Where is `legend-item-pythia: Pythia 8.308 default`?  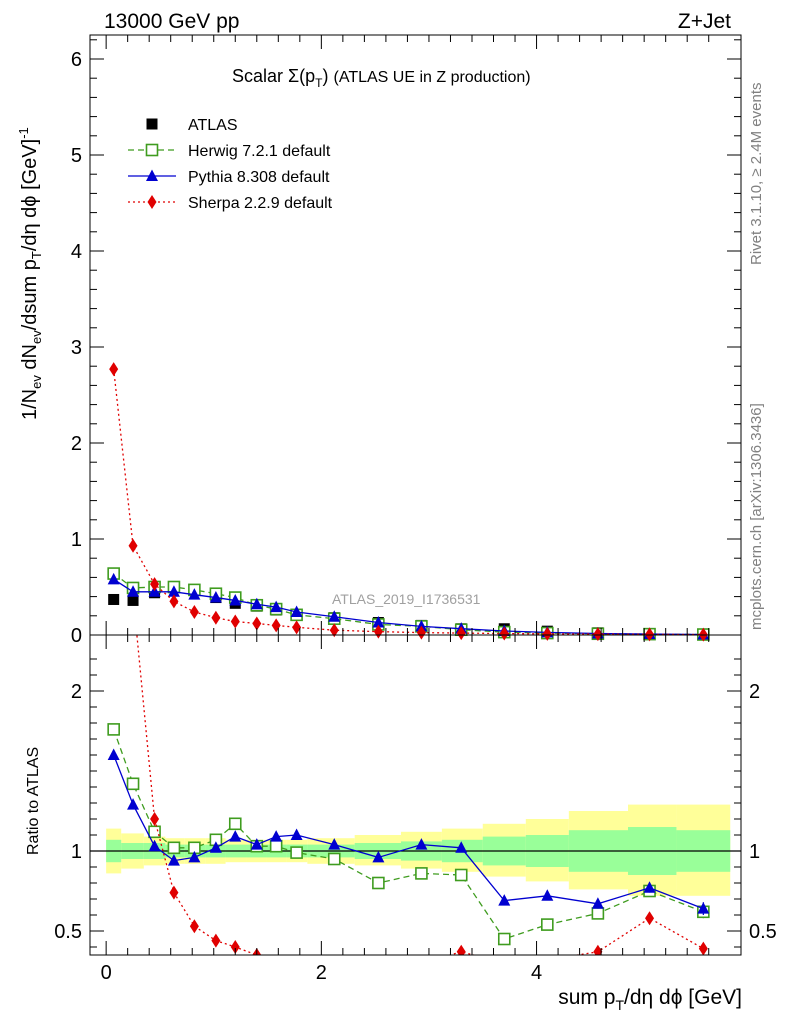 legend-item-pythia: Pythia 8.308 default is located at coordinates (229, 177).